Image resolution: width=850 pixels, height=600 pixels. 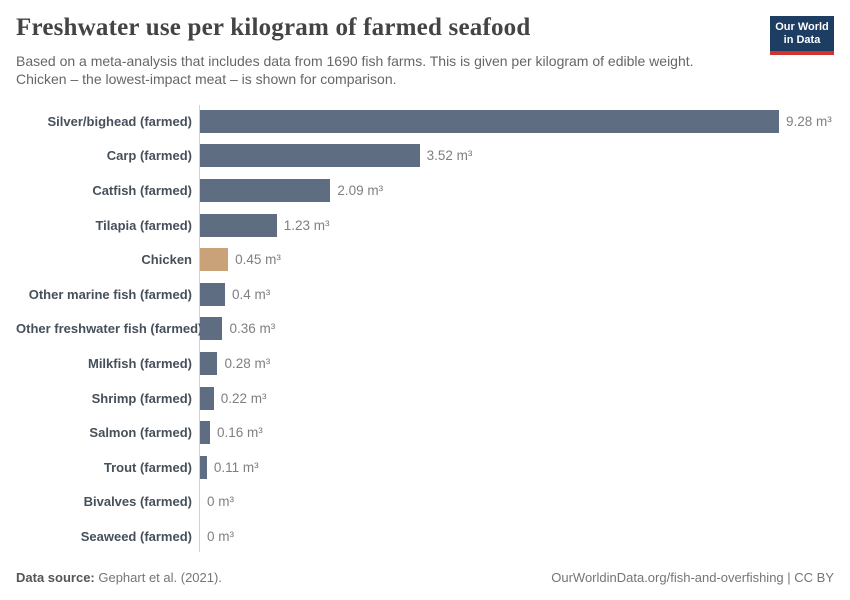 I want to click on chart-row: Chicken 0.45 m³, so click(x=425, y=259).